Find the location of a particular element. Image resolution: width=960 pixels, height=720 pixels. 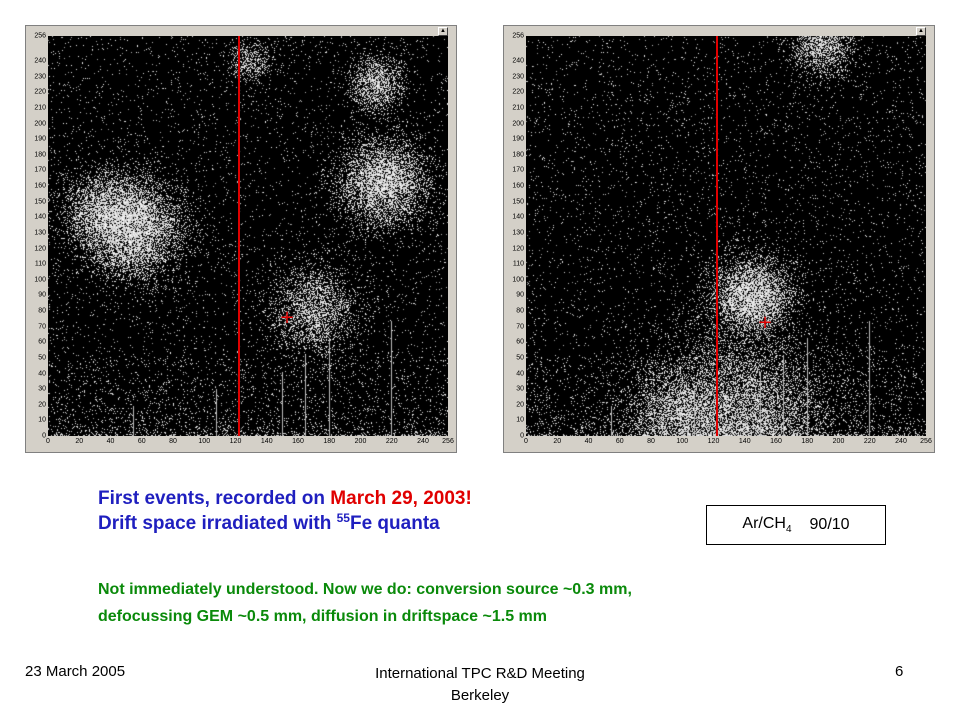

isotope-mass-number: 55 is located at coordinates (343, 518).